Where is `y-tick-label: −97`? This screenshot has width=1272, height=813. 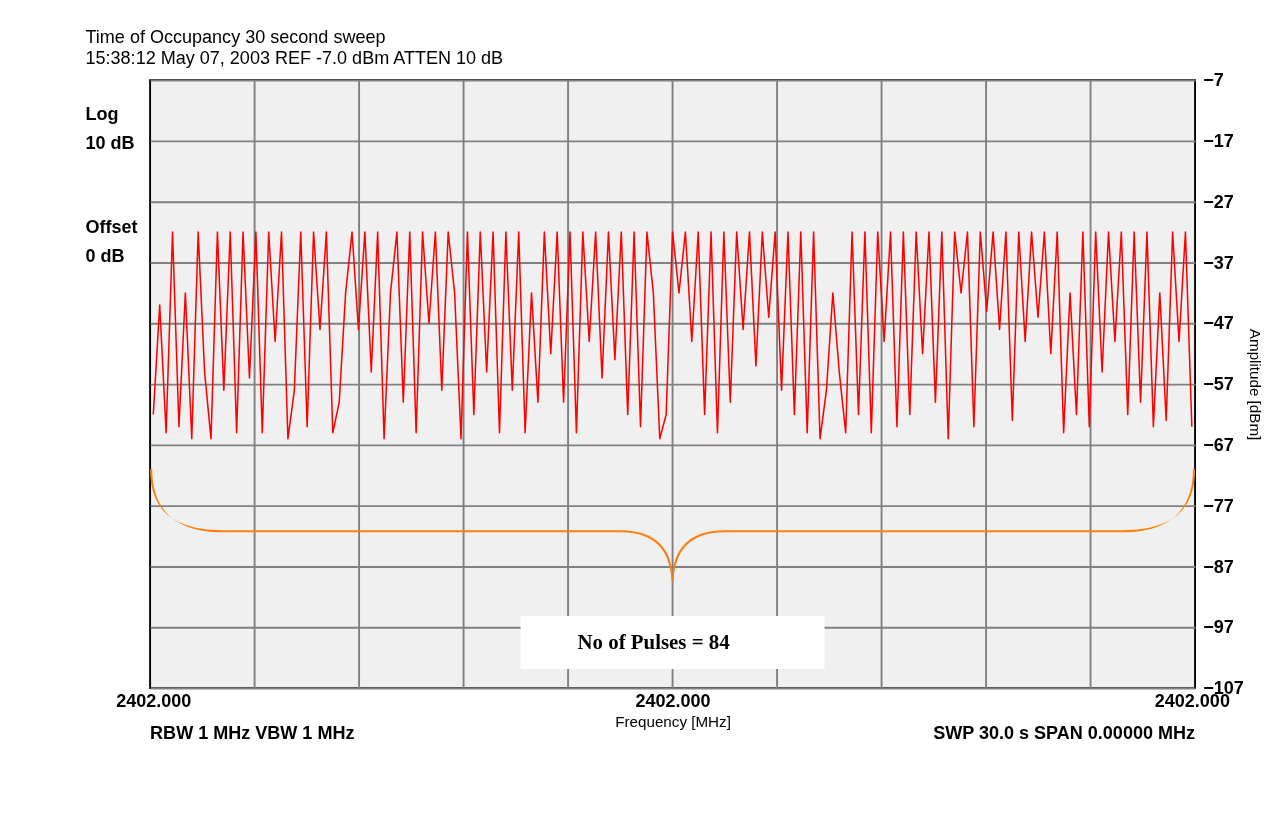
y-tick-label: −97 is located at coordinates (1218, 627).